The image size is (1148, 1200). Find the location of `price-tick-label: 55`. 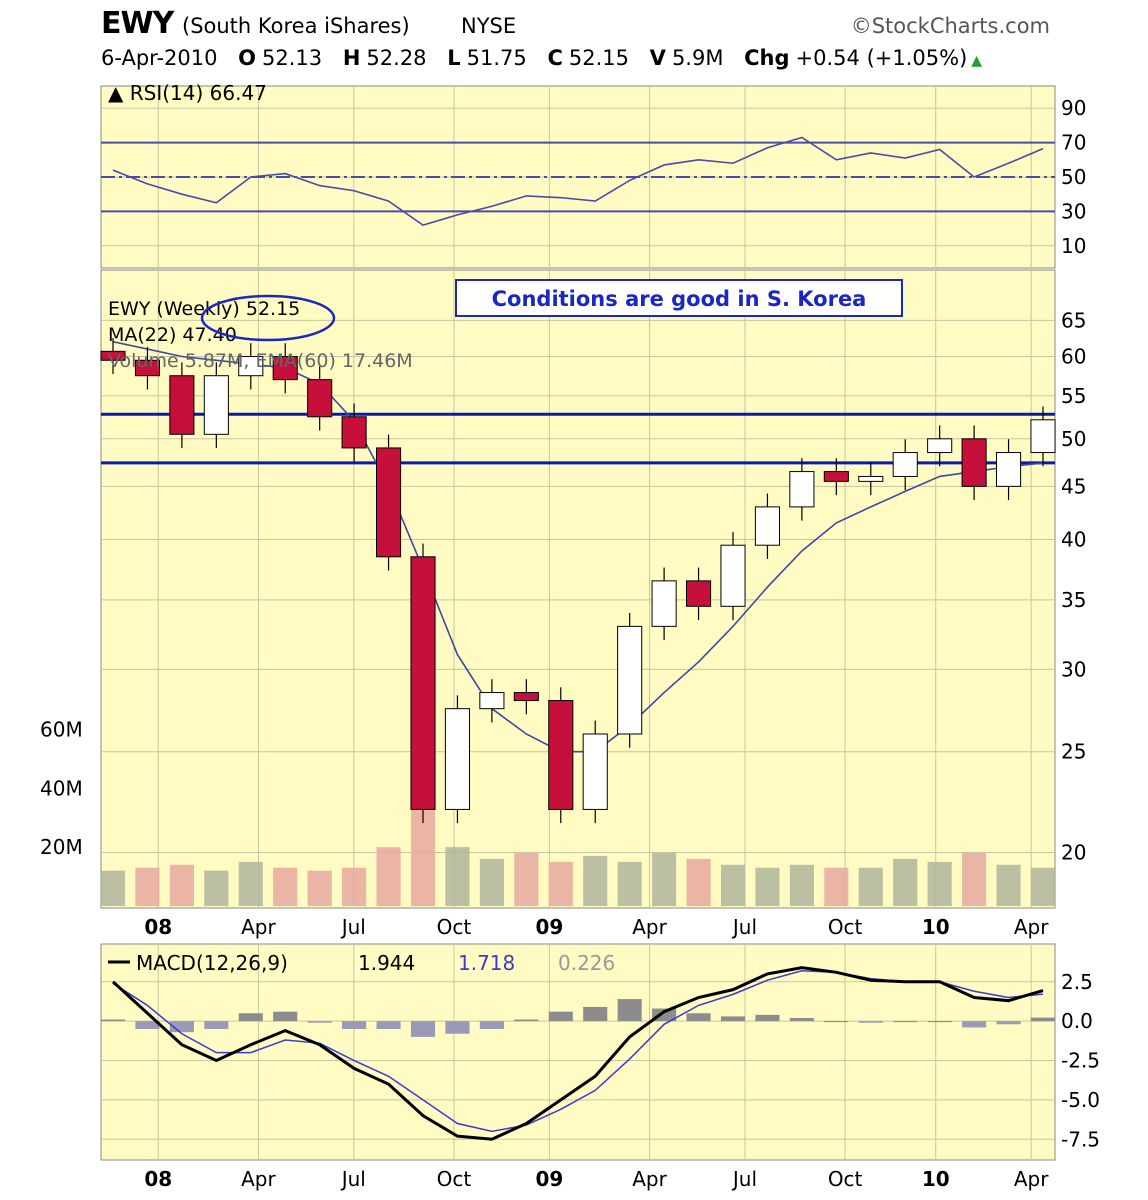

price-tick-label: 55 is located at coordinates (1073, 396).